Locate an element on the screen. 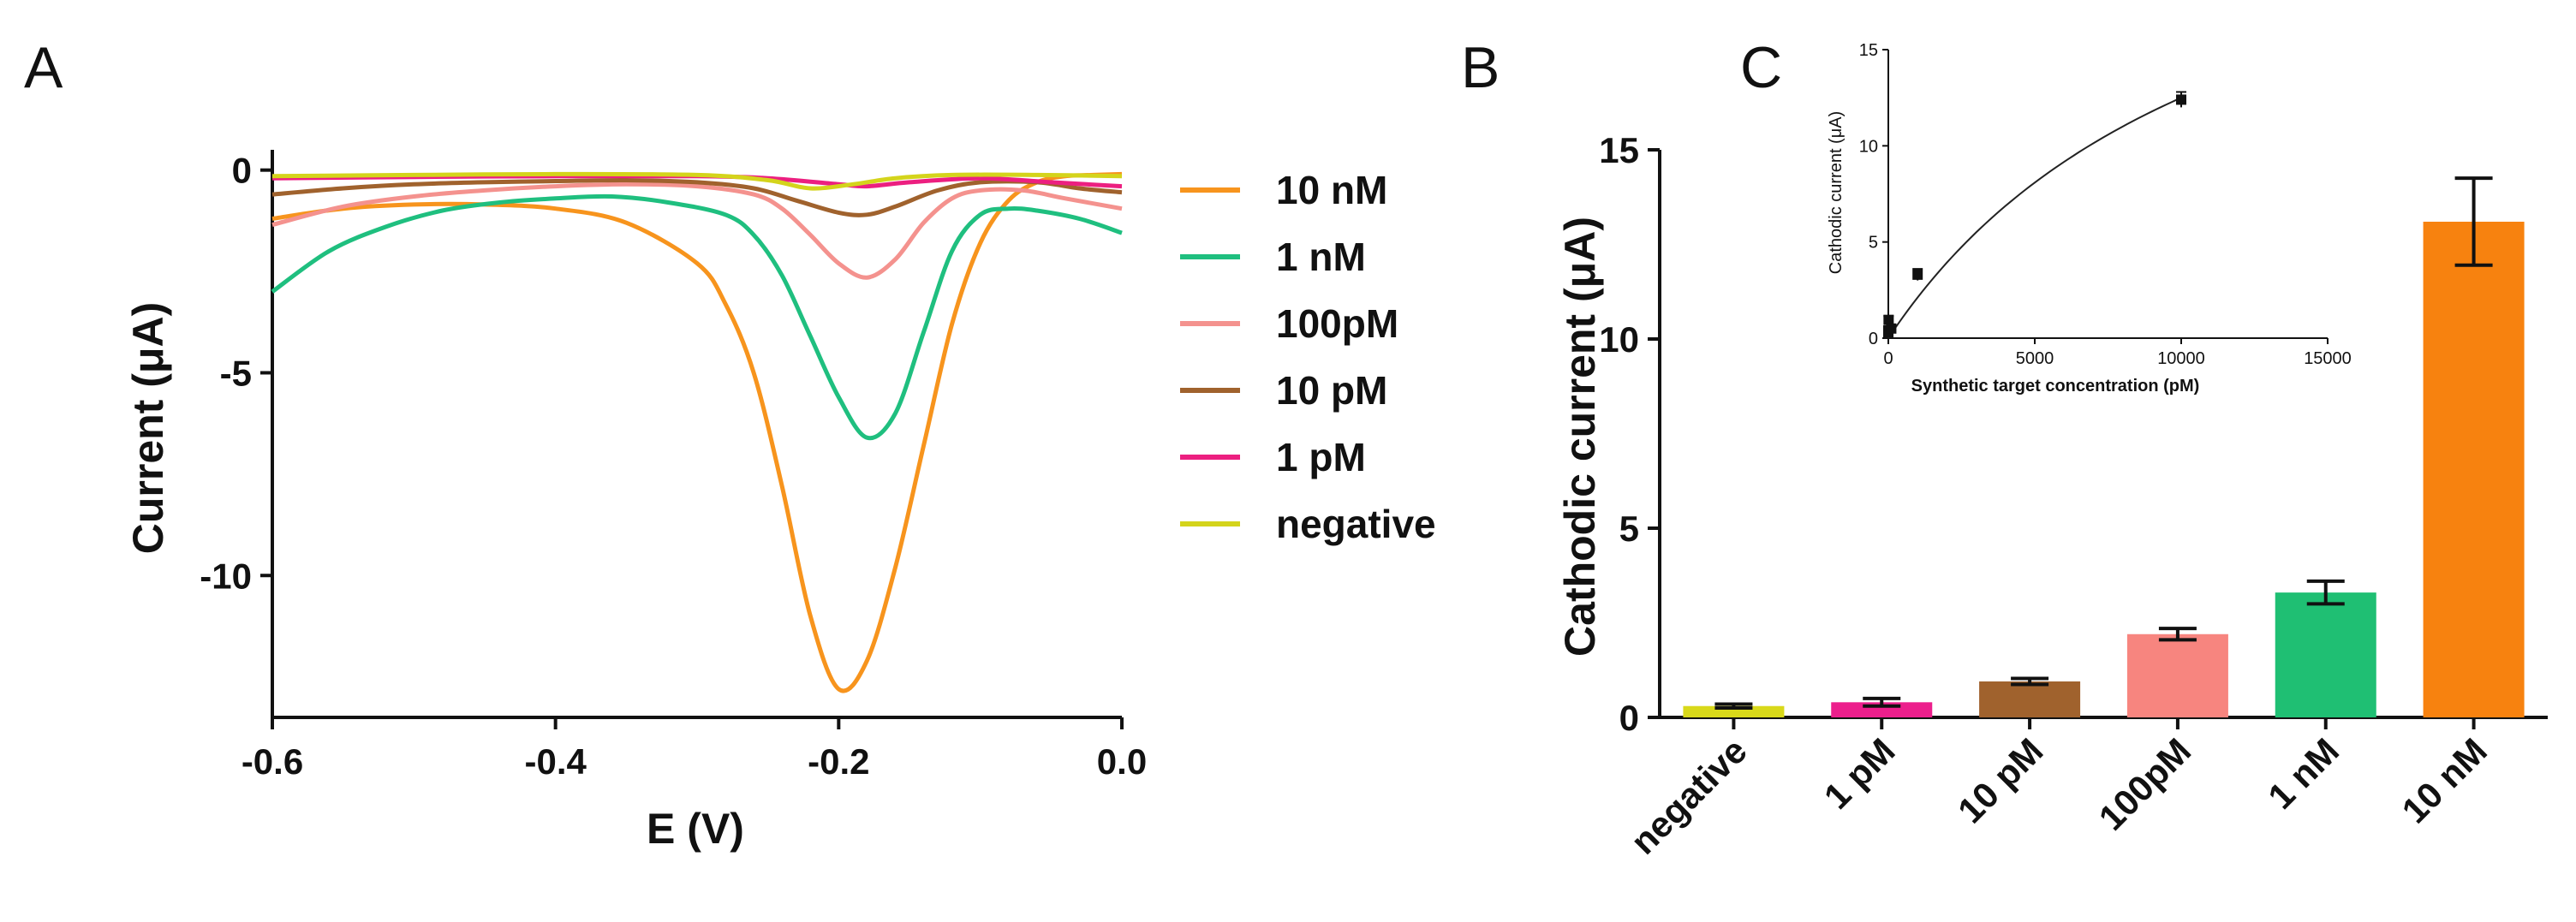  chart-a-y-tick-label: 0 is located at coordinates (242, 171).